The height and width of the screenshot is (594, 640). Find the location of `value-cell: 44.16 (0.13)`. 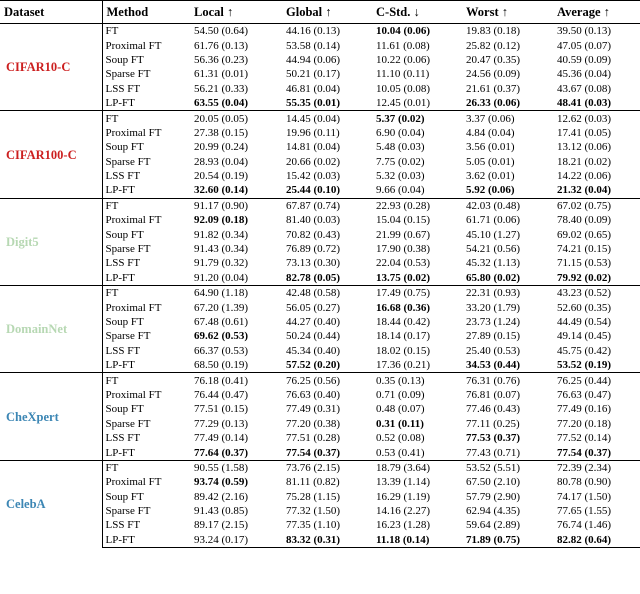

value-cell: 44.16 (0.13) is located at coordinates (313, 31).